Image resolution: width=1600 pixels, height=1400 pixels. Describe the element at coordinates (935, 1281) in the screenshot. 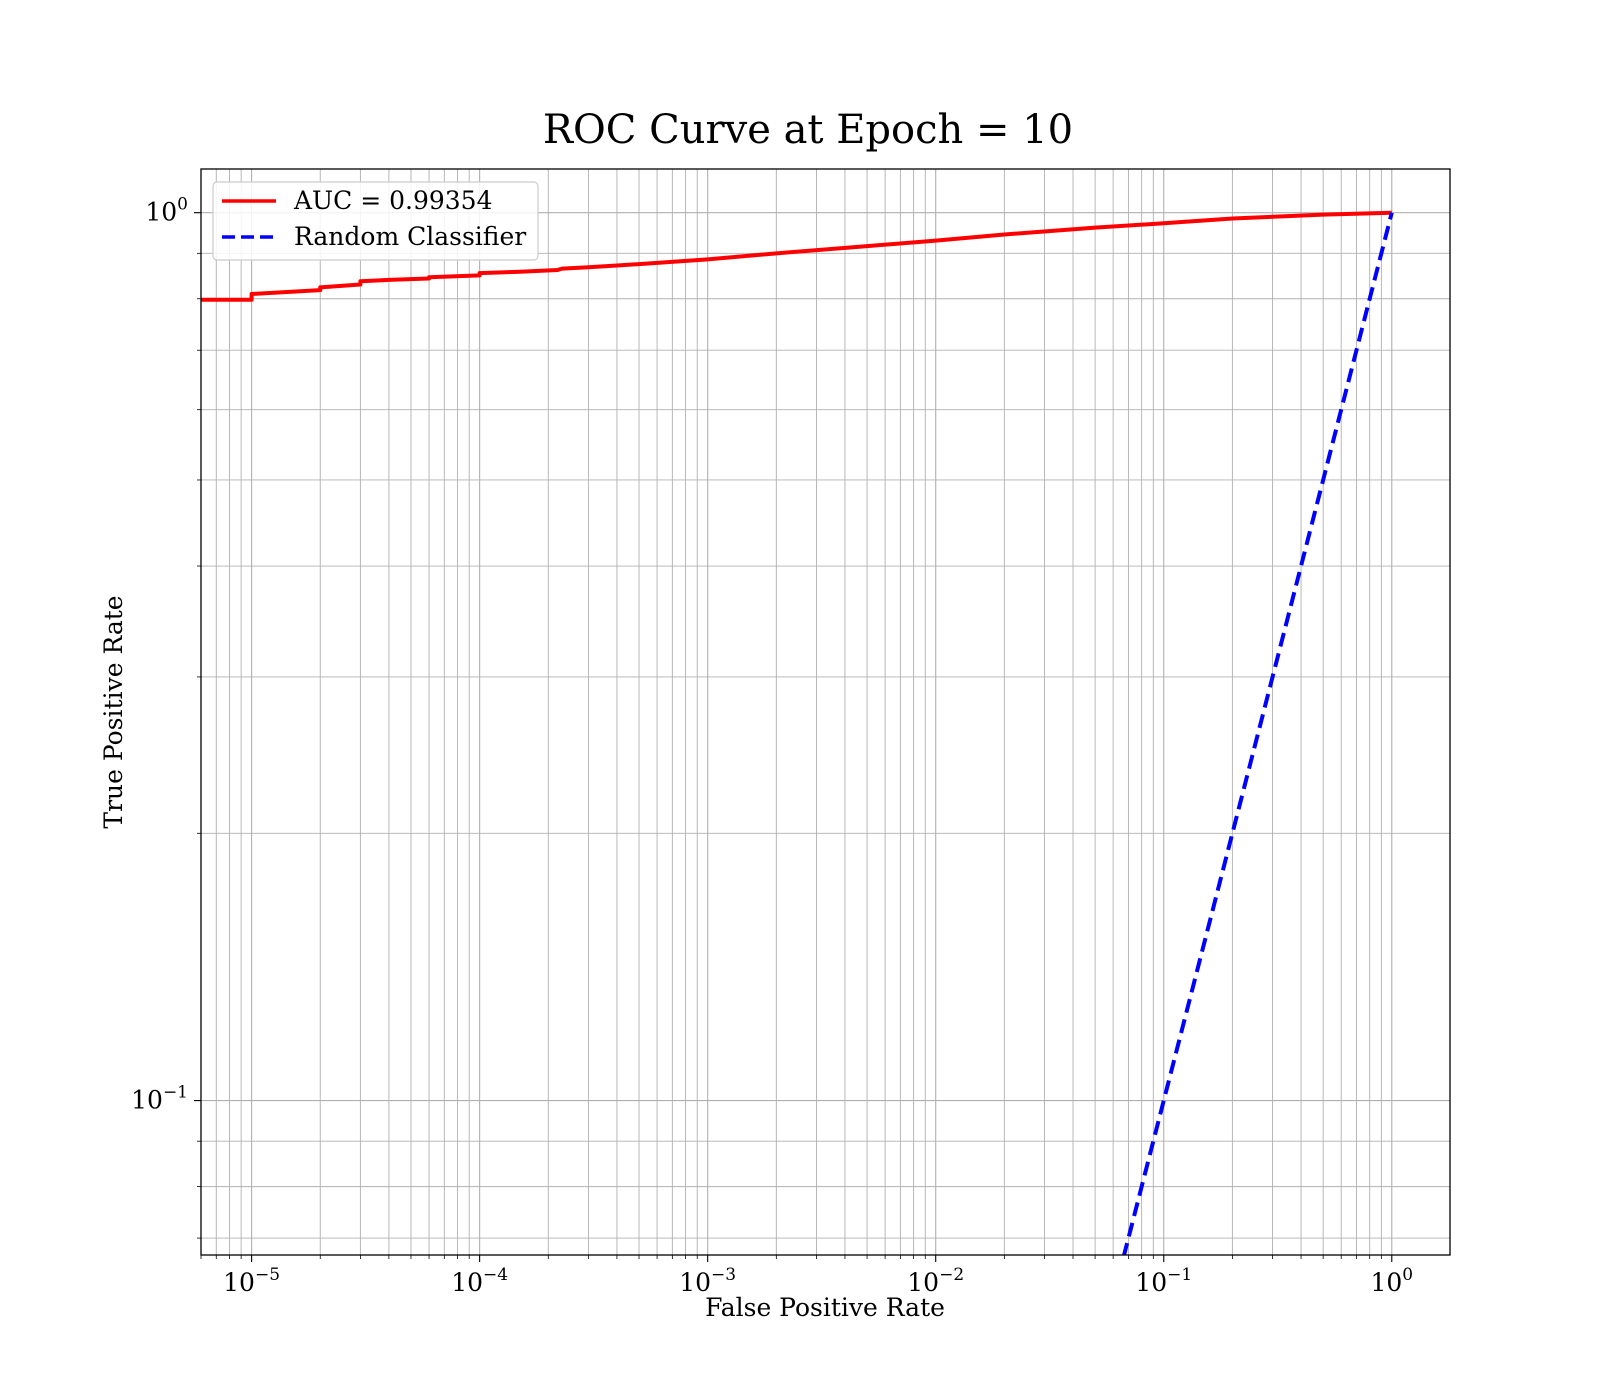

I see `x-tick-label: 10⁻²` at that location.